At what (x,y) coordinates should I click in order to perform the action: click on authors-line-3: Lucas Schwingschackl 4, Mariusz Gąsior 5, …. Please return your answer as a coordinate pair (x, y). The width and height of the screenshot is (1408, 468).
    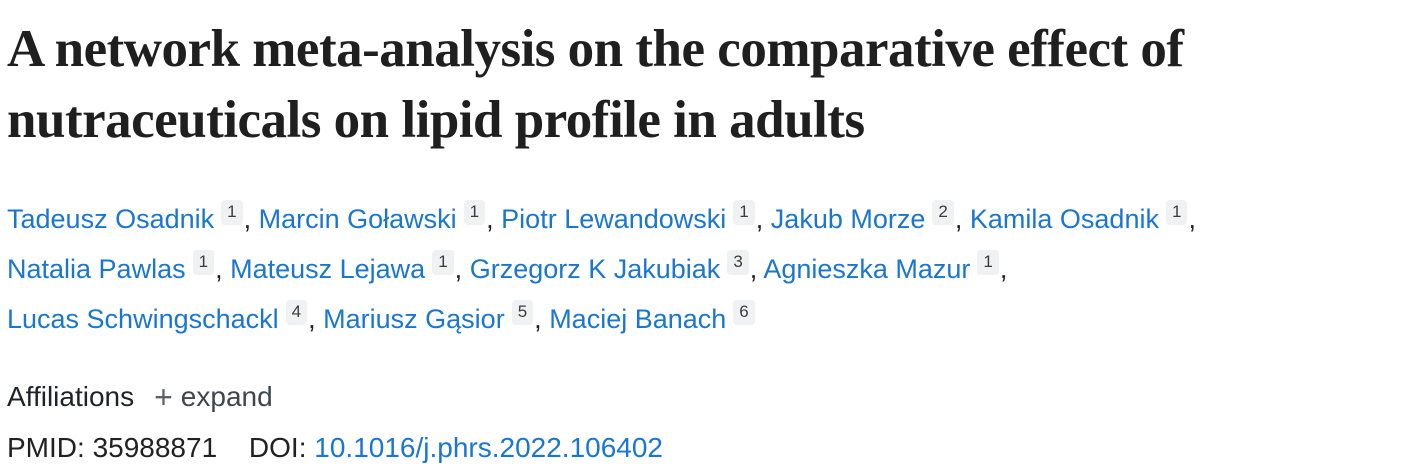
    Looking at the image, I should click on (703, 319).